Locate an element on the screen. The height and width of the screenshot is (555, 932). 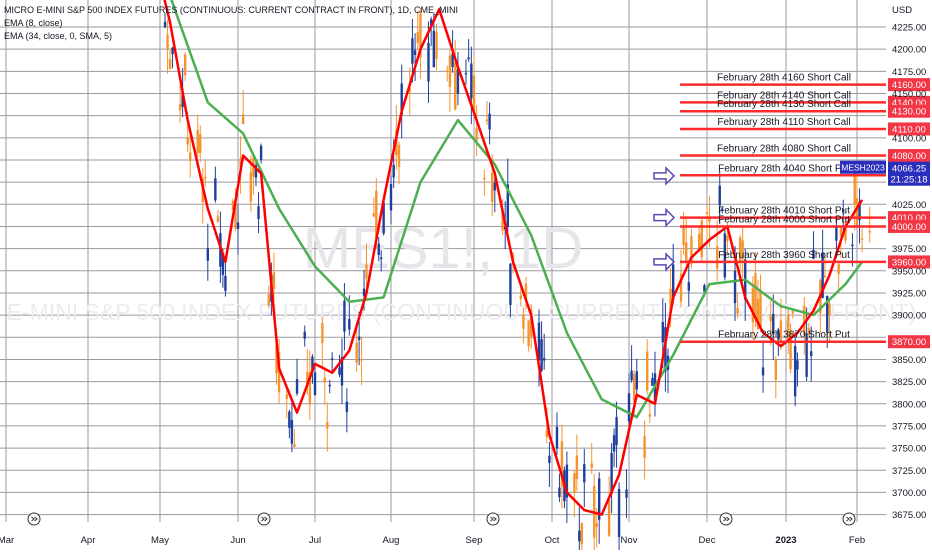
level-label: February 28th 4000 Short Put is located at coordinates (784, 219).